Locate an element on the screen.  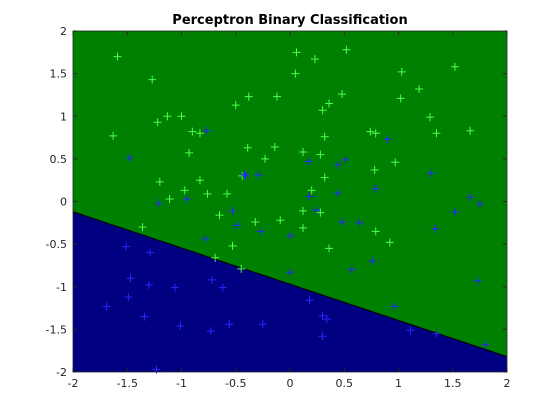
y-tick-label: 0.5 is located at coordinates (59, 159).